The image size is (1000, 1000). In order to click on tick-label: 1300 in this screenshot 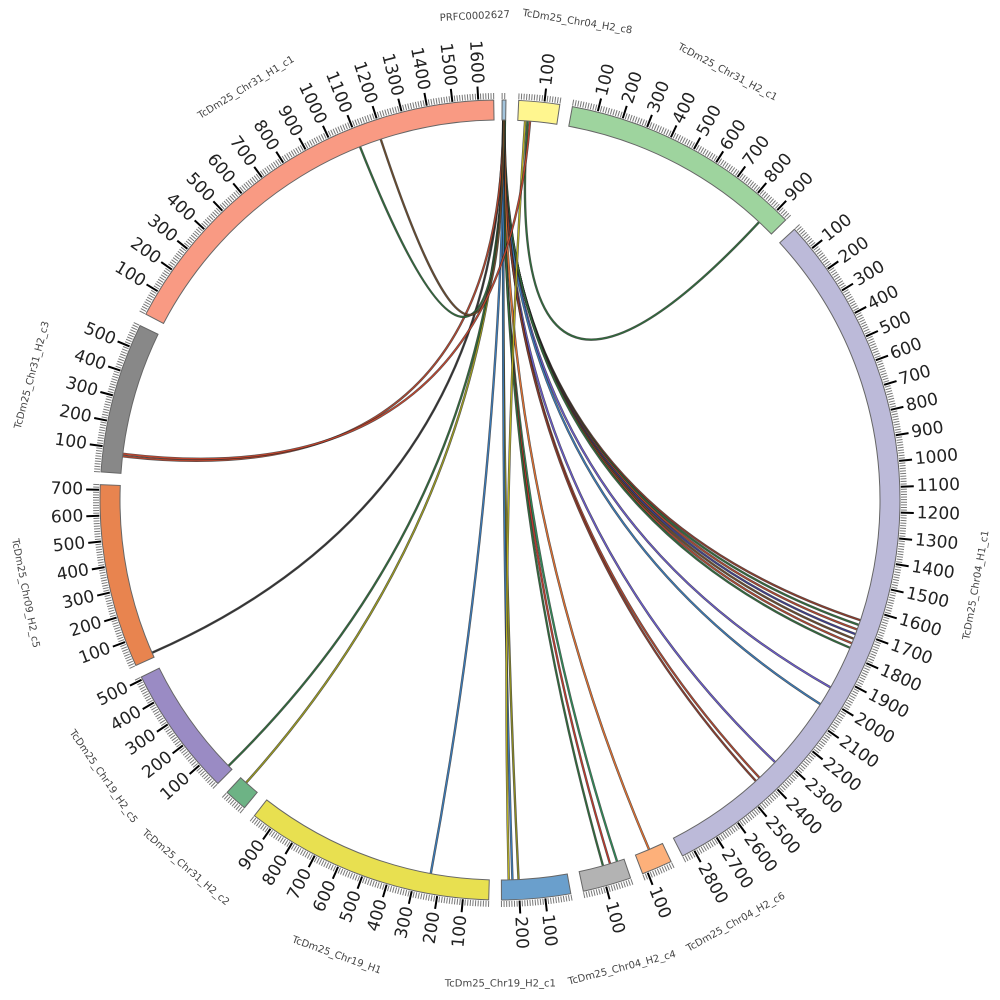, I will do `click(392, 74)`.